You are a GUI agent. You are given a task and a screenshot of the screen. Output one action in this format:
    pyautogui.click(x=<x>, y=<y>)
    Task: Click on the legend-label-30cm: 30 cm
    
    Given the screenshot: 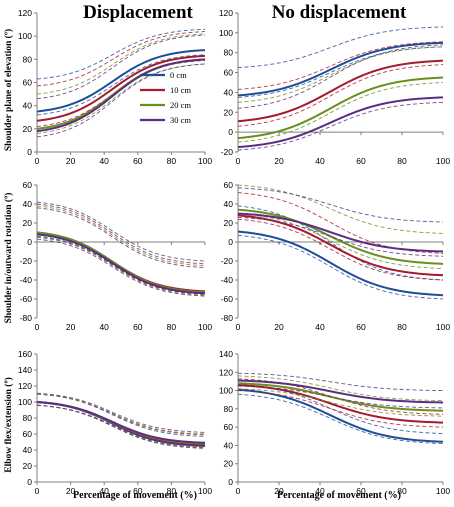 What is the action you would take?
    pyautogui.click(x=180, y=120)
    